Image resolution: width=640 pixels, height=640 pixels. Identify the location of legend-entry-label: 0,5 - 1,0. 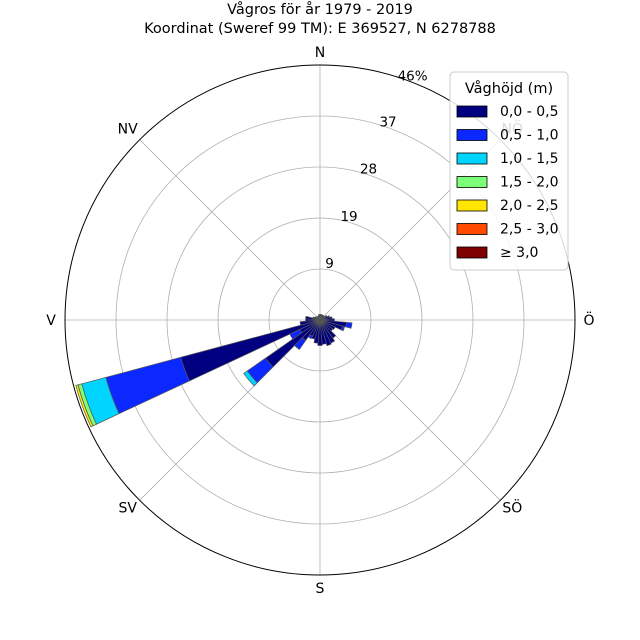
(529, 136).